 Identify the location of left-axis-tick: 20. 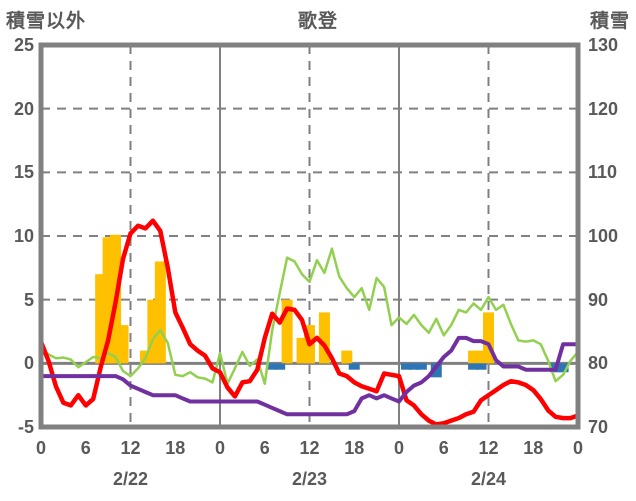
(23, 108).